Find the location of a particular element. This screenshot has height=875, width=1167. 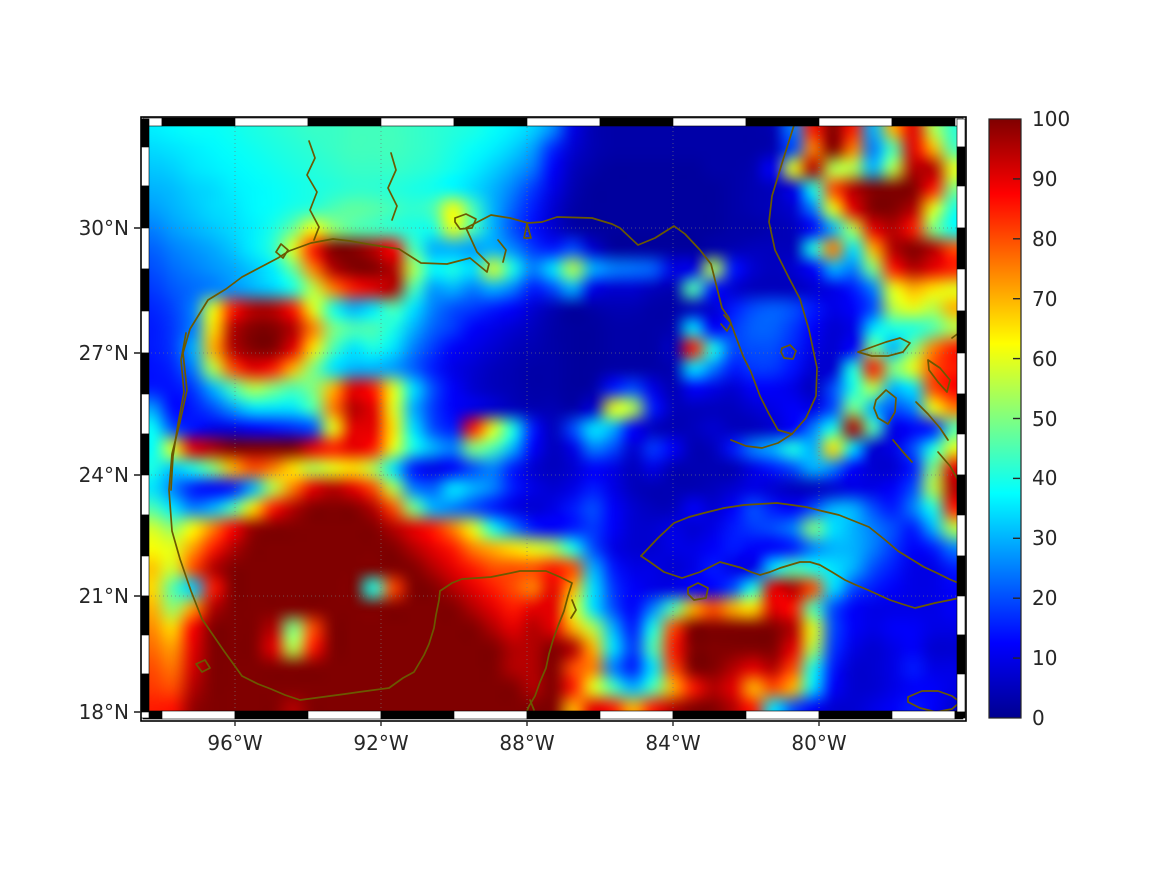

colorbar-tick-label: 80 is located at coordinates (1045, 238).